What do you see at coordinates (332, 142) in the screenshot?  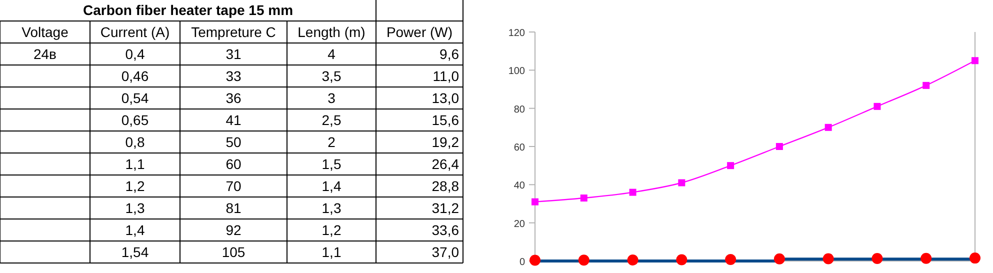 I see `text: 2` at bounding box center [332, 142].